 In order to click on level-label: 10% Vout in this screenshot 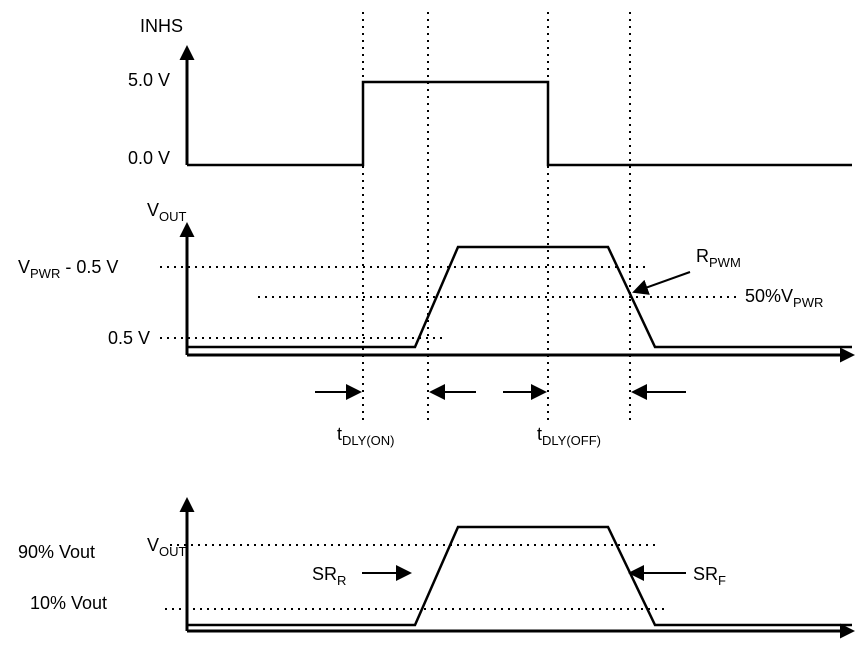, I will do `click(68, 603)`.